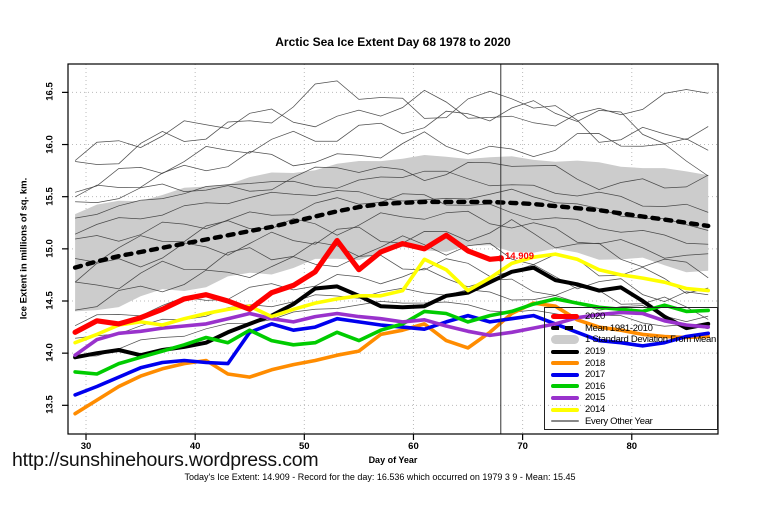 The image size is (760, 506). What do you see at coordinates (595, 363) in the screenshot?
I see `legend-item-label: 2018` at bounding box center [595, 363].